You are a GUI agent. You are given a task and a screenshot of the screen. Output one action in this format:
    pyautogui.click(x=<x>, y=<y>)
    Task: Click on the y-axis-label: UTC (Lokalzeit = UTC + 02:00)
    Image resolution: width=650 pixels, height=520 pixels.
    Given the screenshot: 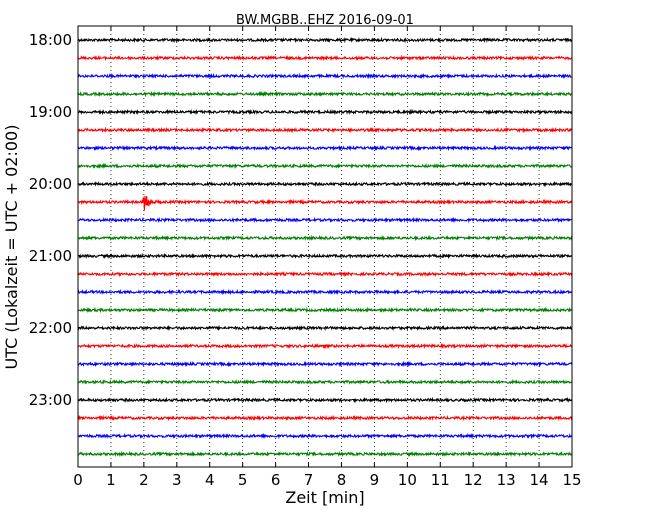 What is the action you would take?
    pyautogui.click(x=11, y=247)
    